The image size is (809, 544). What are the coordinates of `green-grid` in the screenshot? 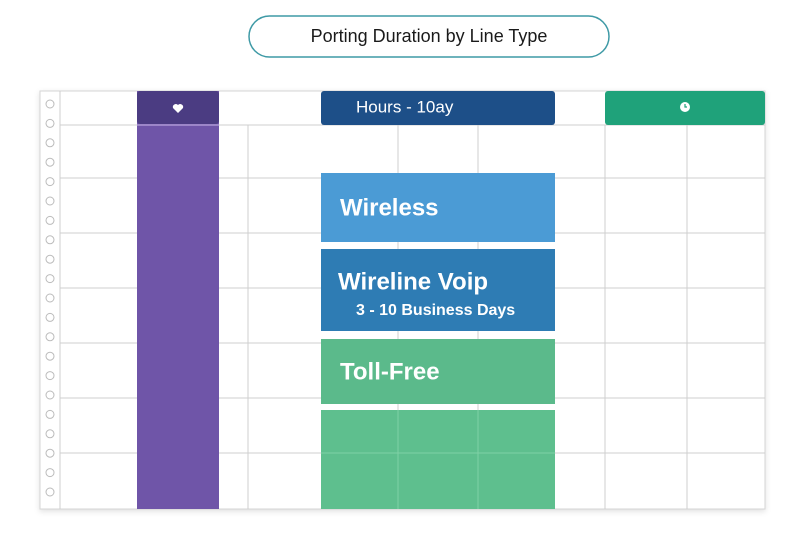 It's located at (438, 459).